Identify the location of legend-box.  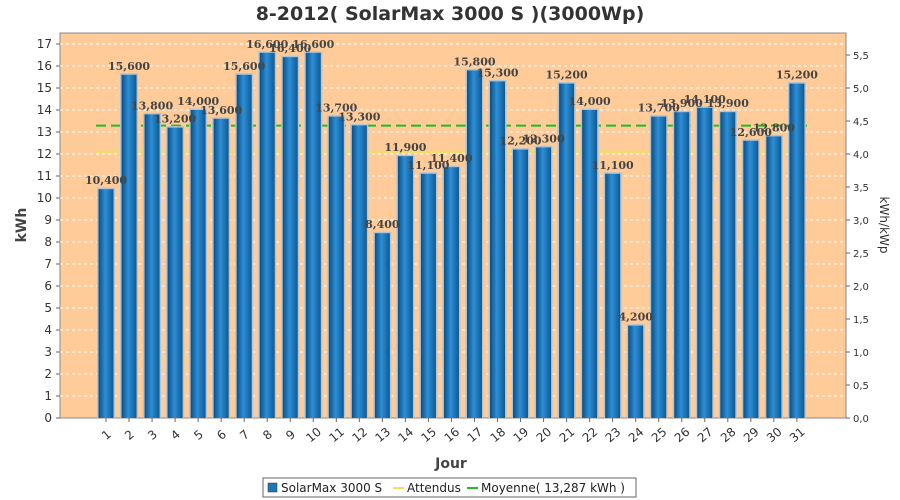
(449, 487).